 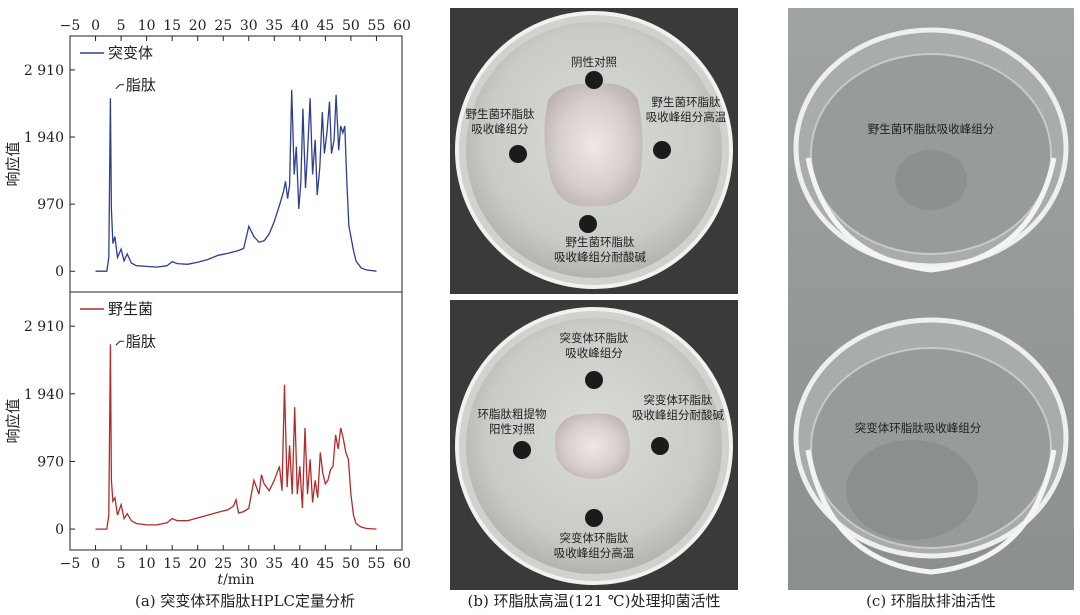 I want to click on well-bottom-top, so click(x=594, y=380).